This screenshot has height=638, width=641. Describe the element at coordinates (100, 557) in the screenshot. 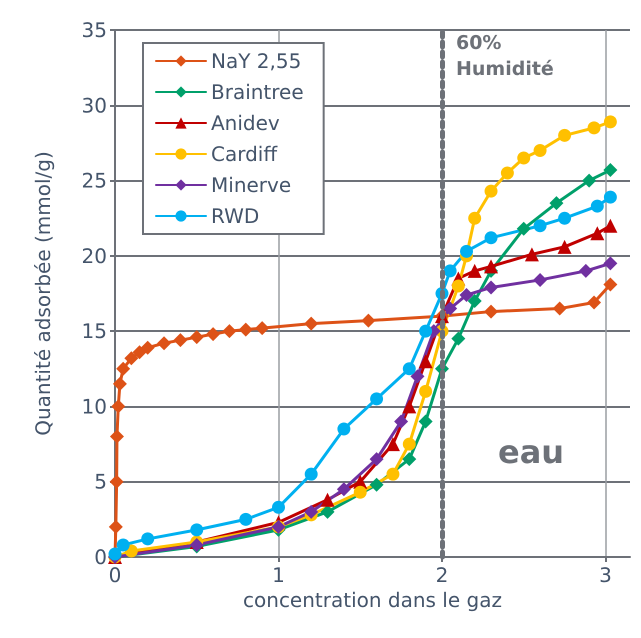

I see `y-tick-label: 0` at that location.